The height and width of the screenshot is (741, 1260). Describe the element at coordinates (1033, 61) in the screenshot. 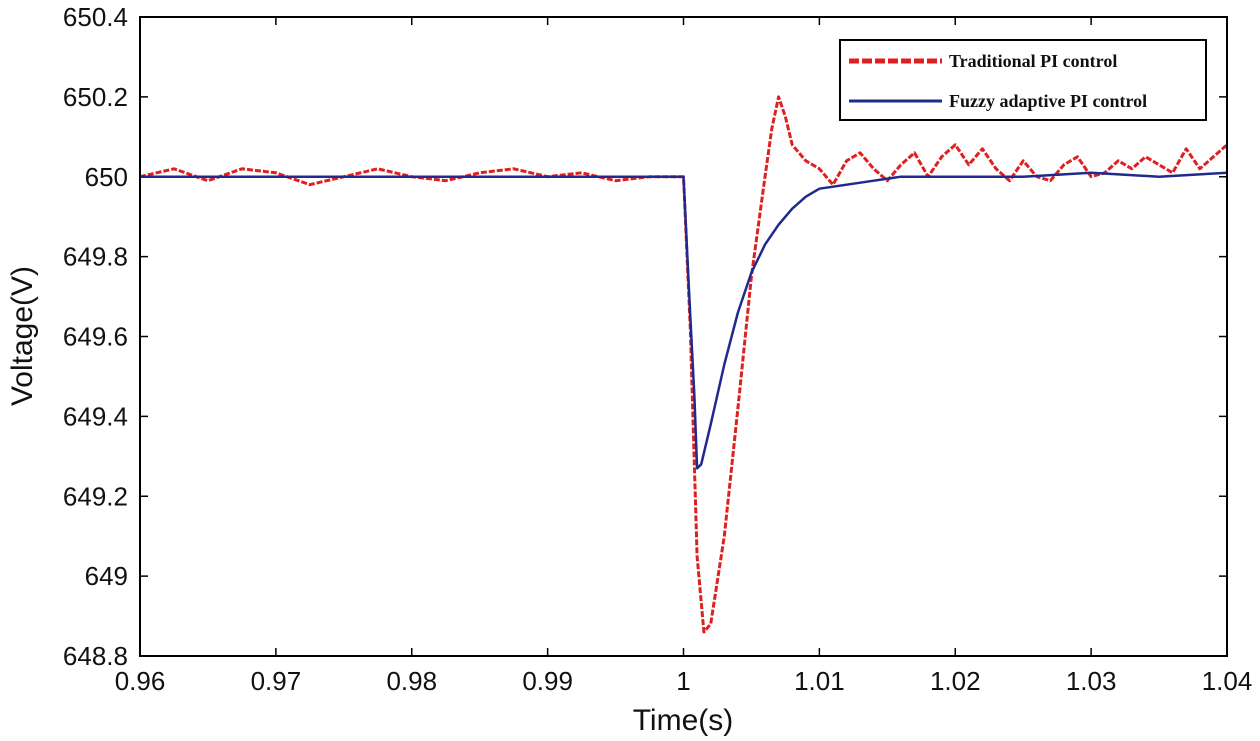

I see `legend-label-traditional-pi: Traditional PI control` at that location.